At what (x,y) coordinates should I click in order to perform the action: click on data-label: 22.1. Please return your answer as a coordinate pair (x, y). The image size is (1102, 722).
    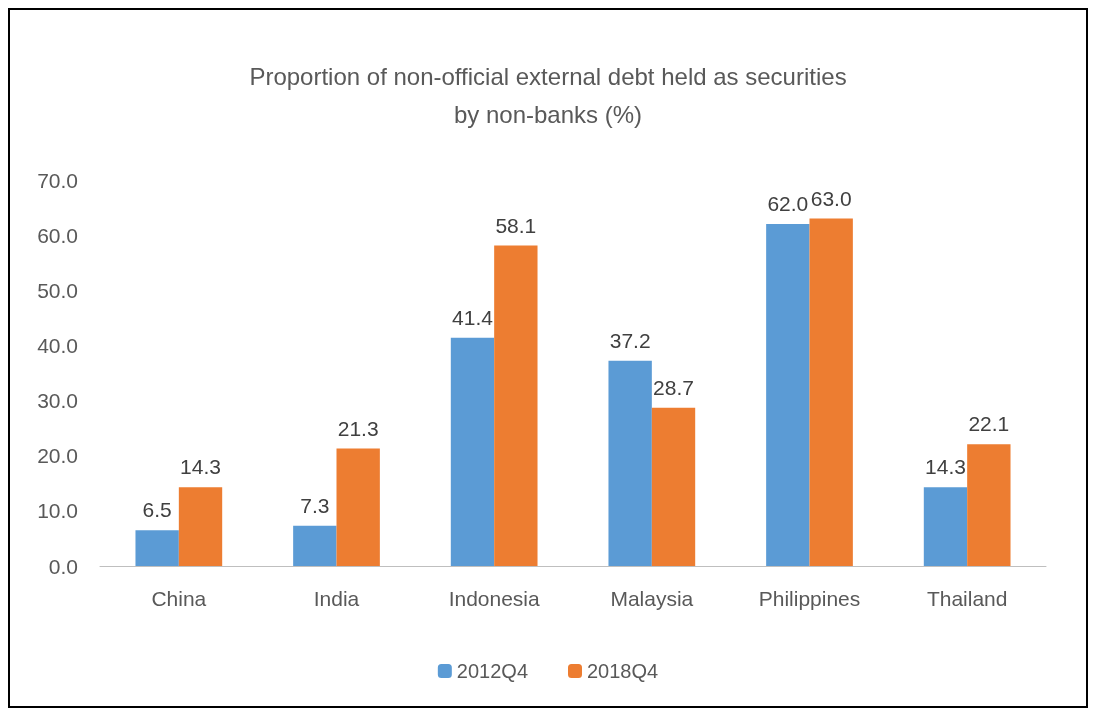
    Looking at the image, I should click on (989, 424).